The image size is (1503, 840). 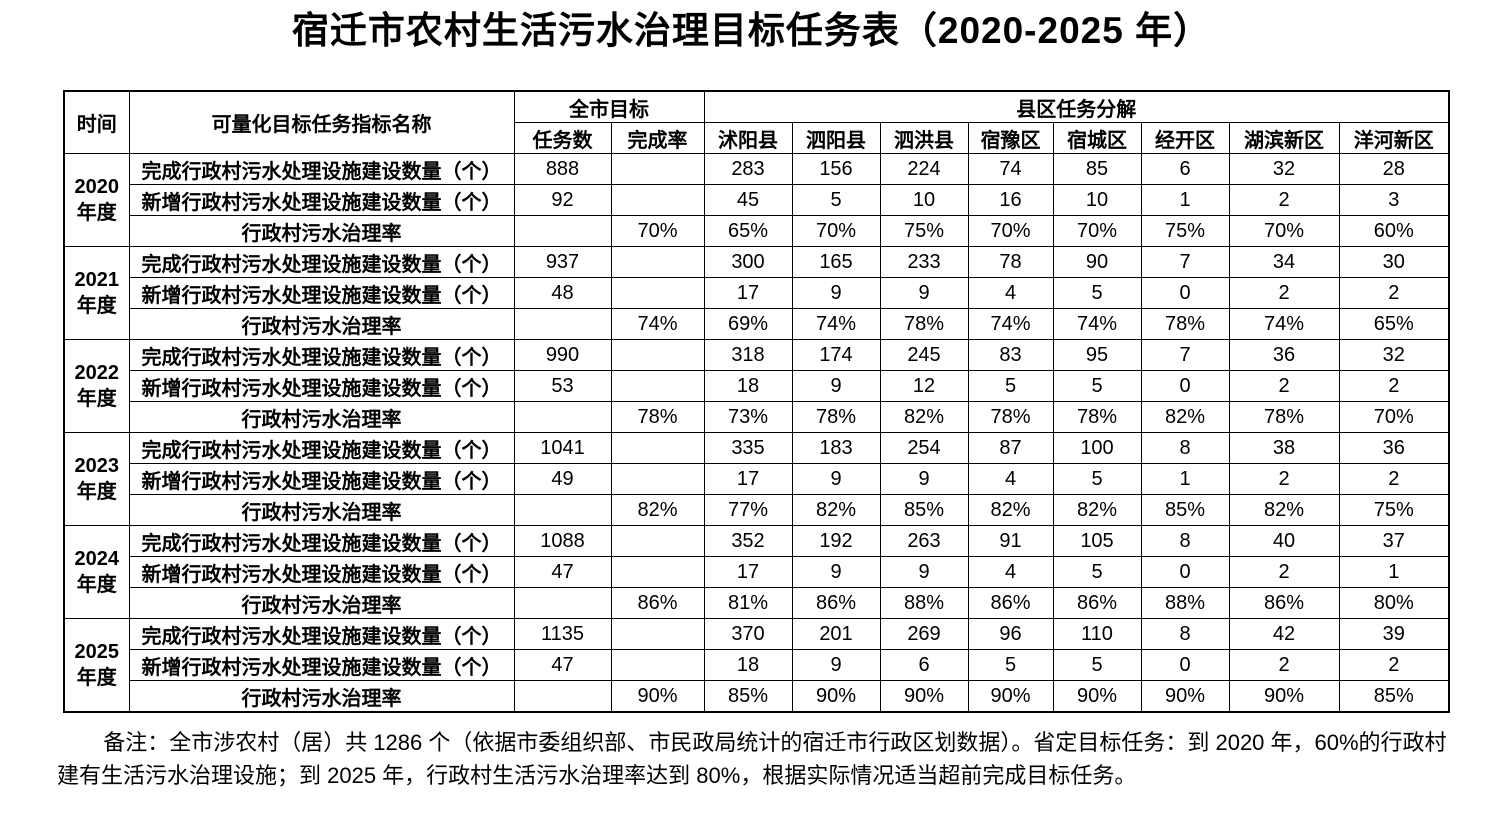 What do you see at coordinates (321, 122) in the screenshot?
I see `header-indicator-name: 可量化目标任务指标名称` at bounding box center [321, 122].